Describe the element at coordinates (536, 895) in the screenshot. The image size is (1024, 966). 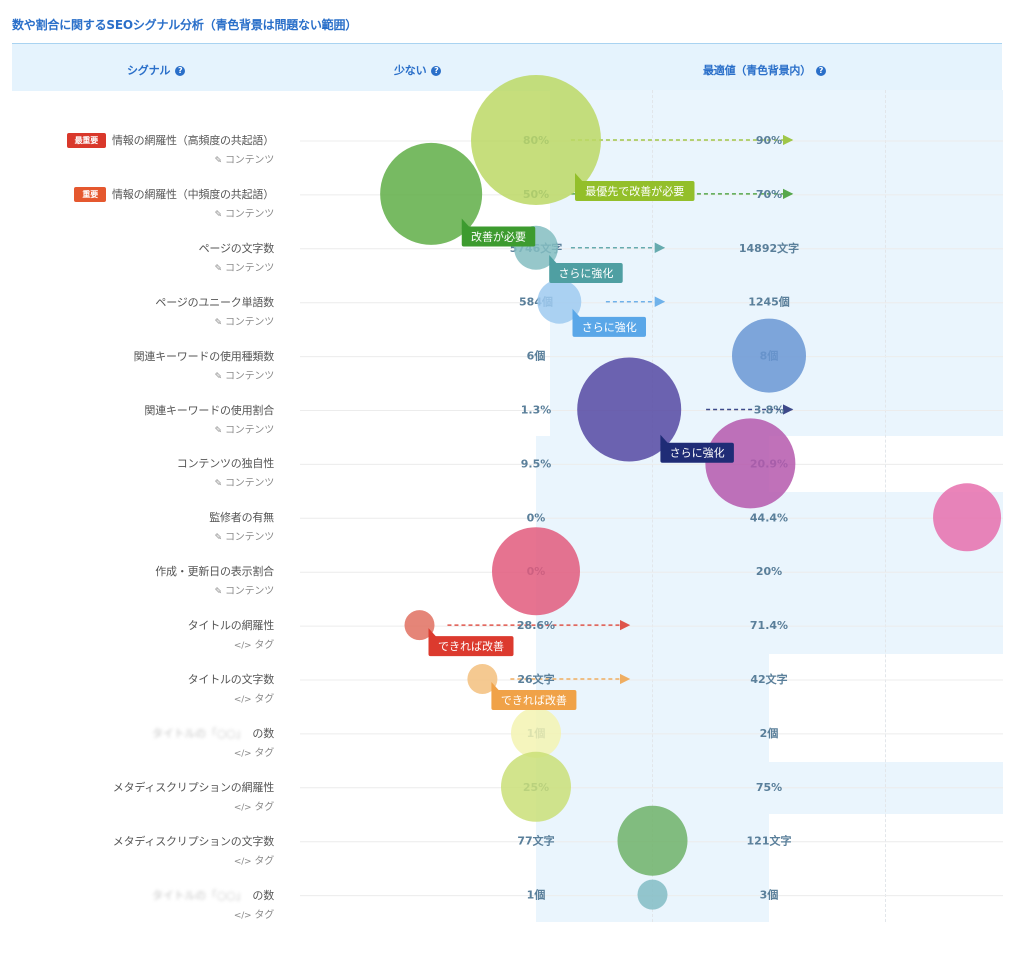
I see `current-value-label: 1個` at that location.